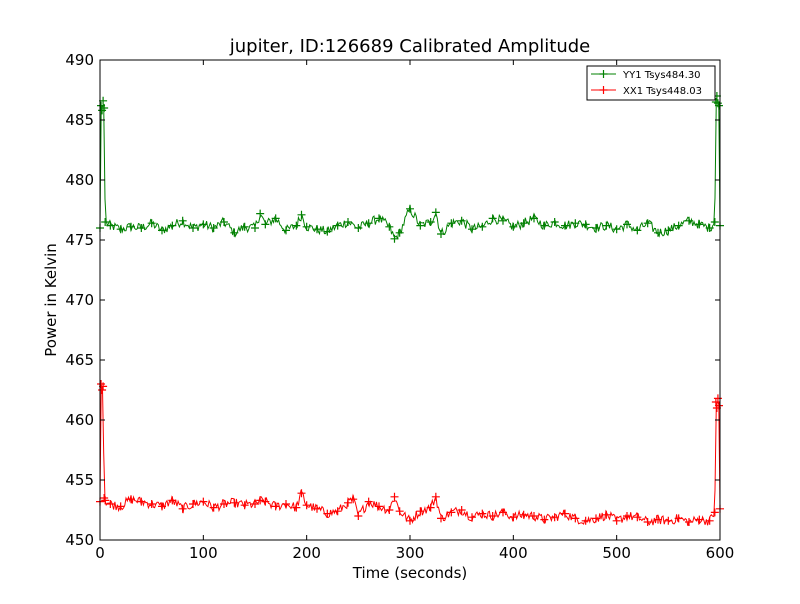  I want to click on y-tick-label: 480, so click(79, 180).